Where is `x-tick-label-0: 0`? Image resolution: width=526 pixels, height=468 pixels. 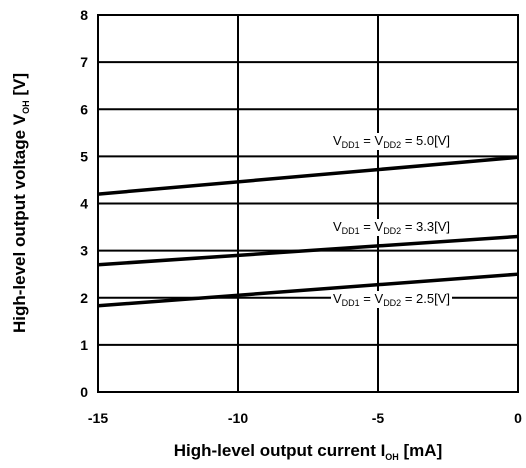 x-tick-label-0: 0 is located at coordinates (518, 418).